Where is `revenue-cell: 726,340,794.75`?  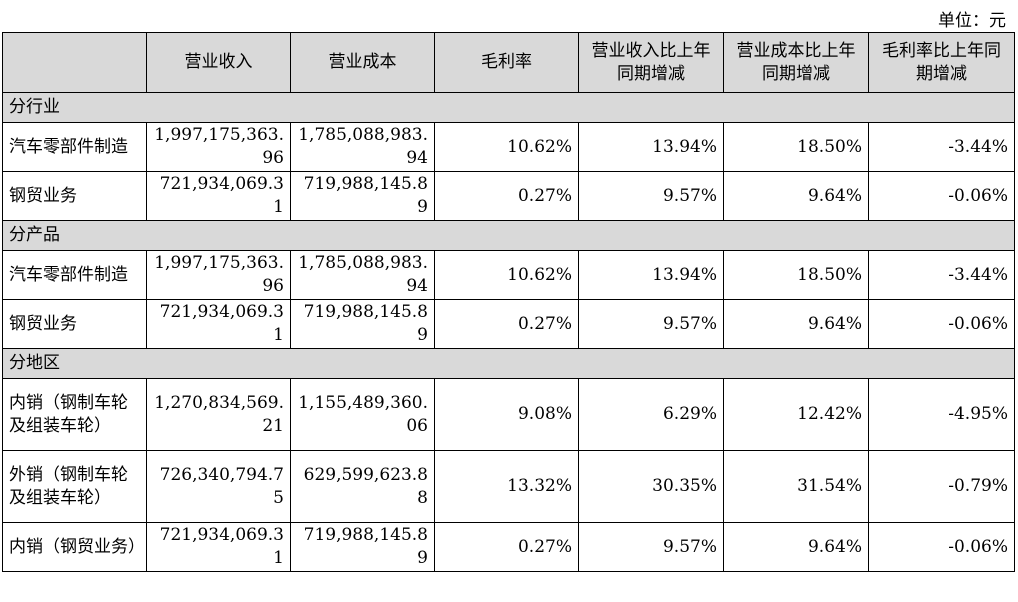
revenue-cell: 726,340,794.75 is located at coordinates (218, 486).